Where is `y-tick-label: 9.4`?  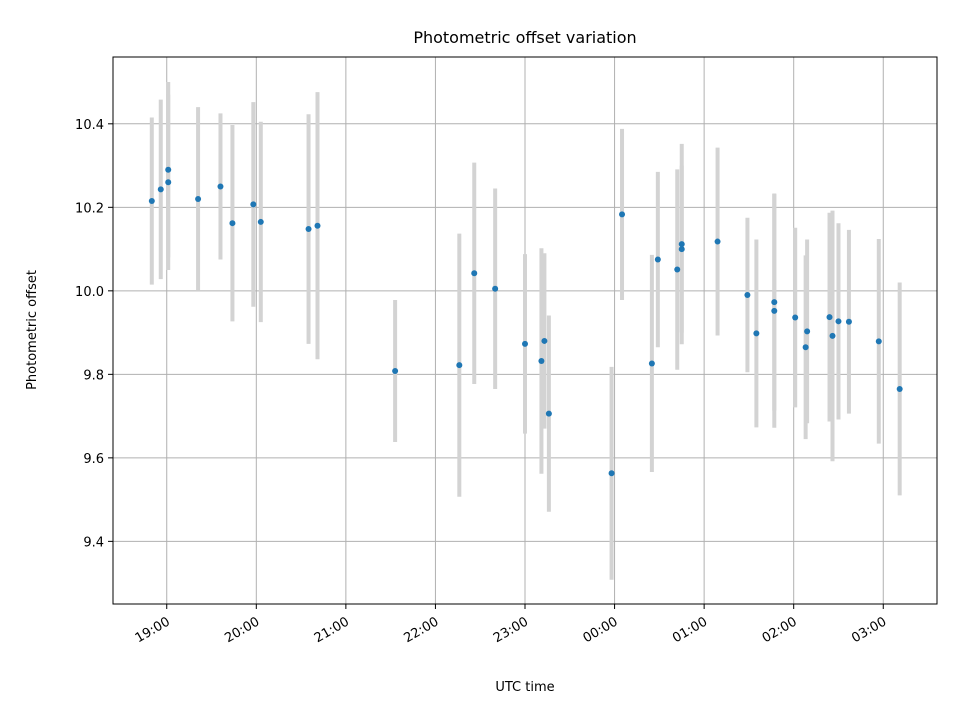 y-tick-label: 9.4 is located at coordinates (93, 542).